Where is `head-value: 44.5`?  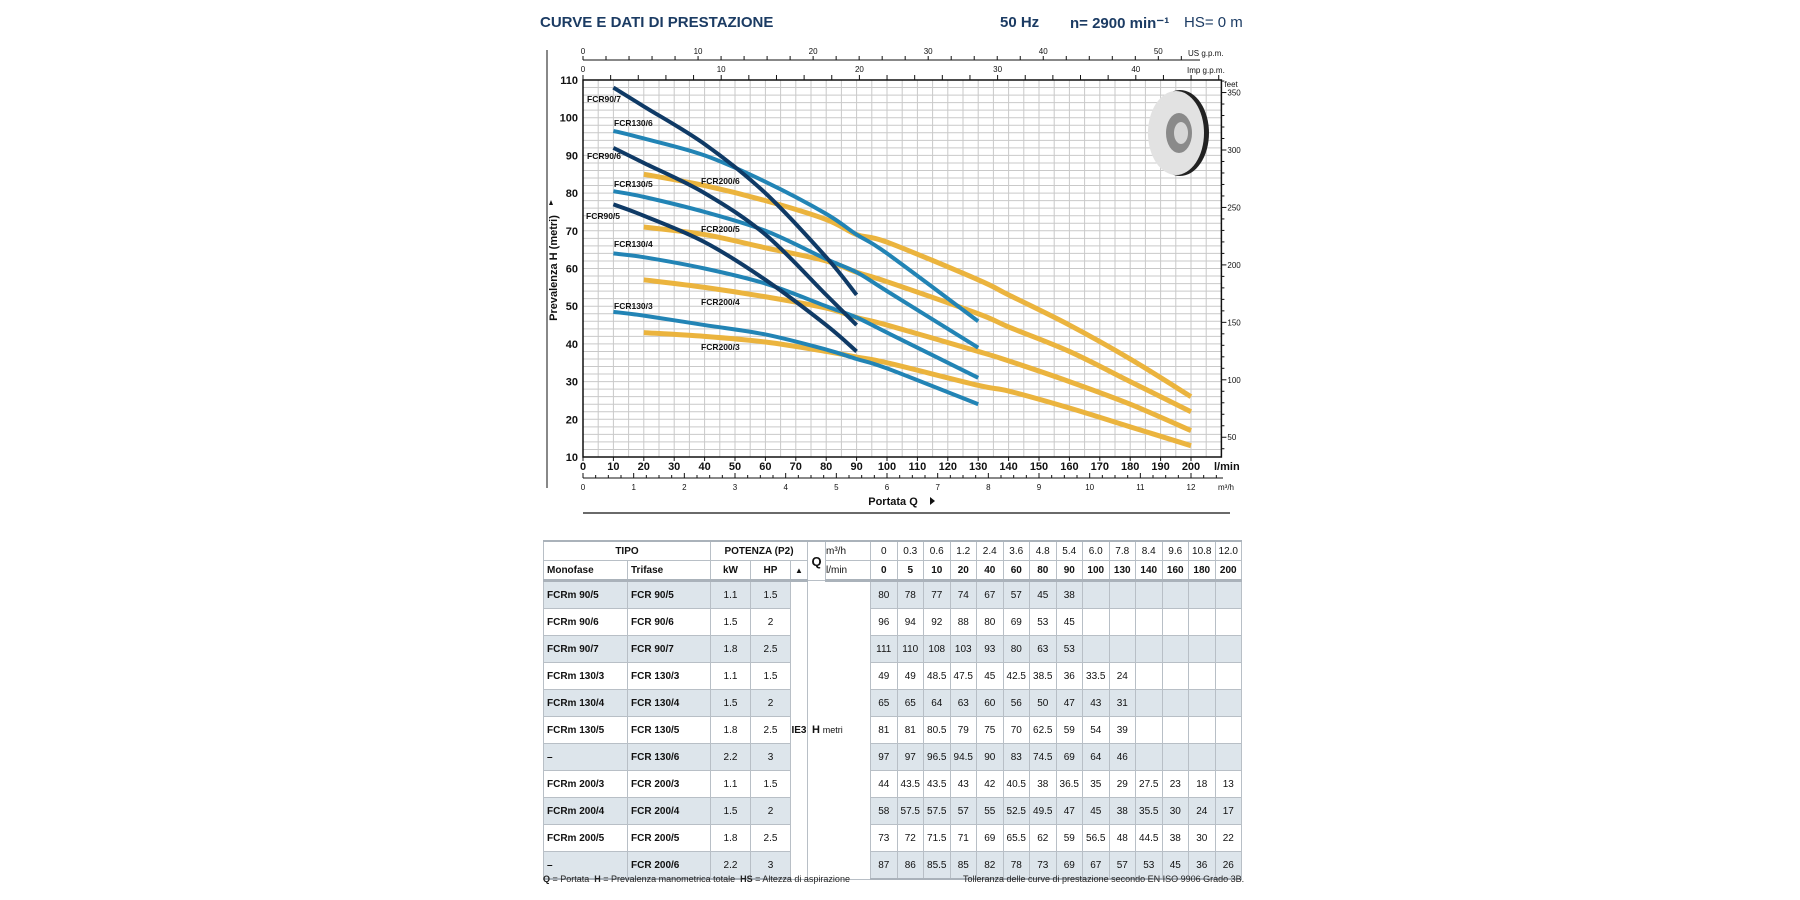
head-value: 44.5 is located at coordinates (1149, 838).